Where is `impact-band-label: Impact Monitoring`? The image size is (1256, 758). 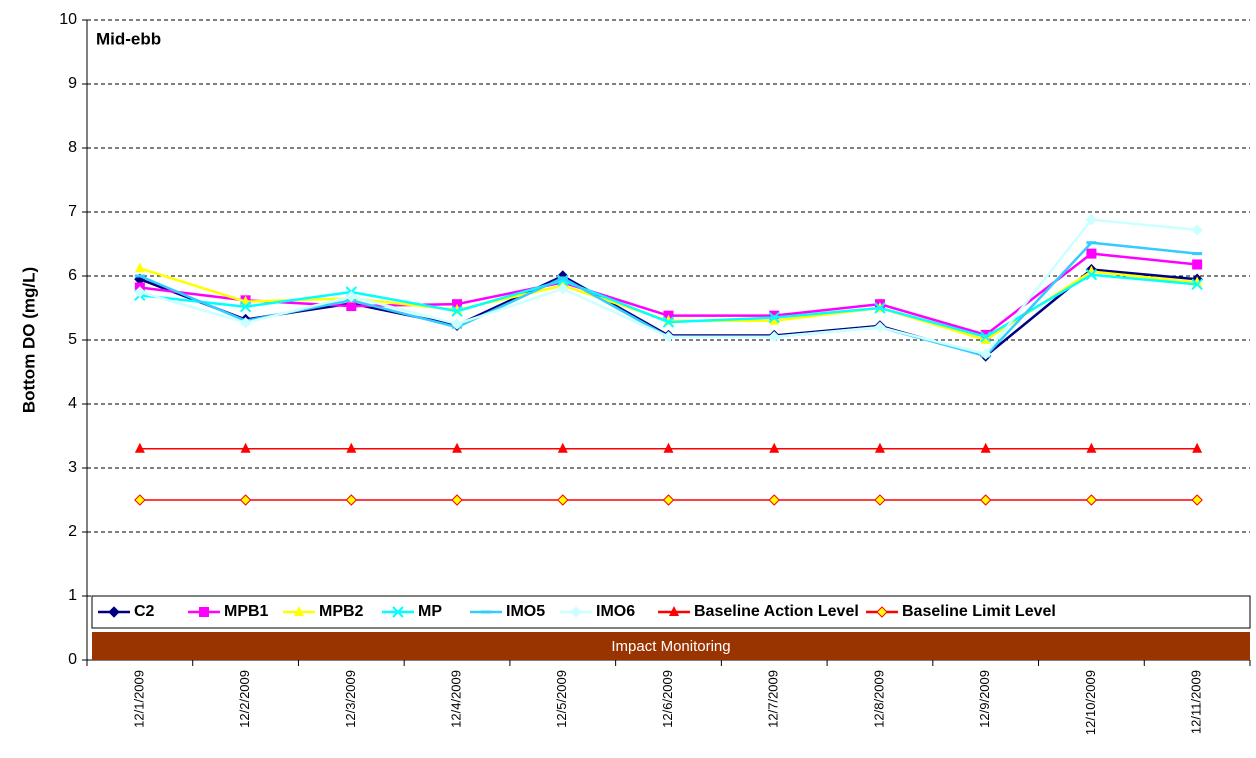 impact-band-label: Impact Monitoring is located at coordinates (670, 646).